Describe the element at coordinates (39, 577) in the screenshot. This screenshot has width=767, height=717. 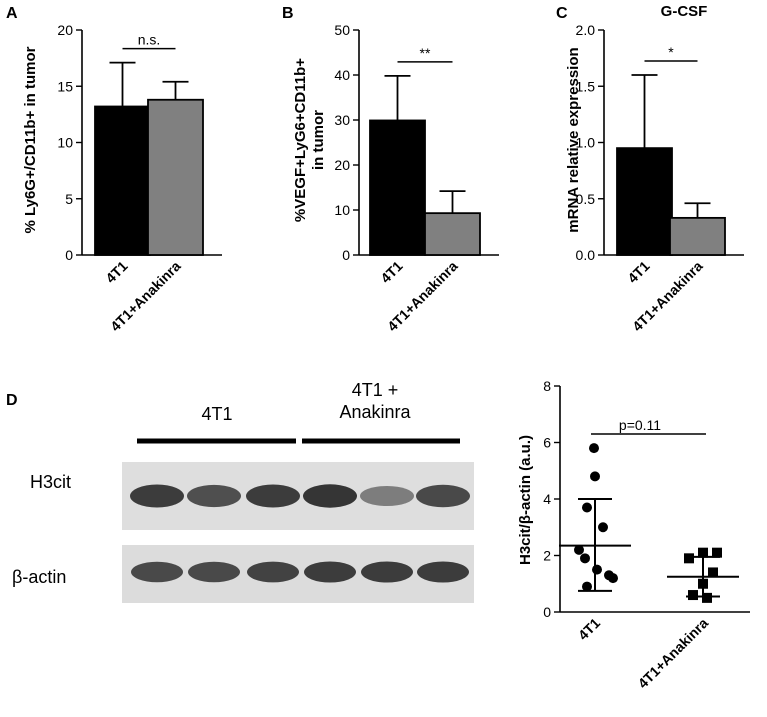
I see `blot-row-label-actin: β-actin` at that location.